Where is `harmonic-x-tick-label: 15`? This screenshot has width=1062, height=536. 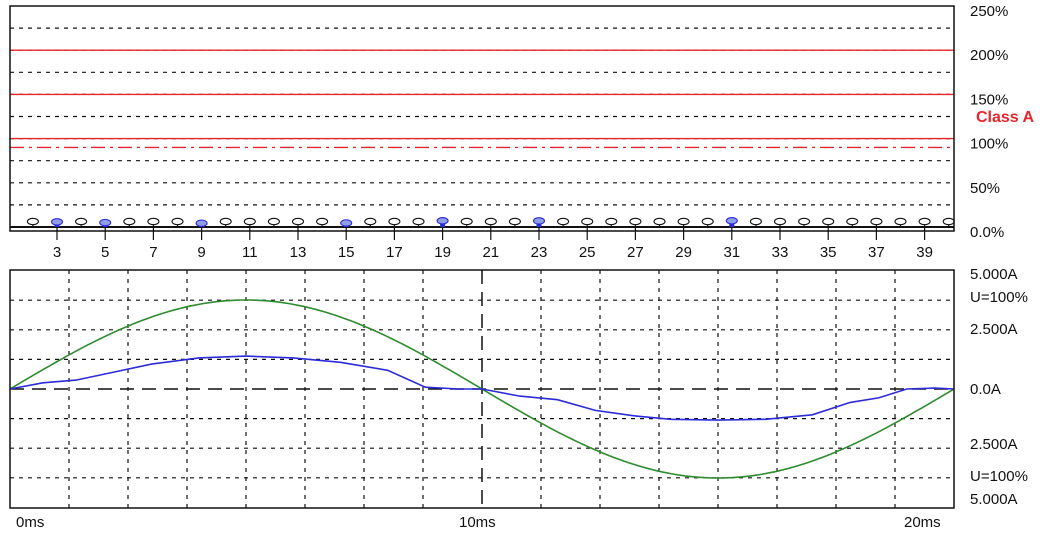
harmonic-x-tick-label: 15 is located at coordinates (346, 252).